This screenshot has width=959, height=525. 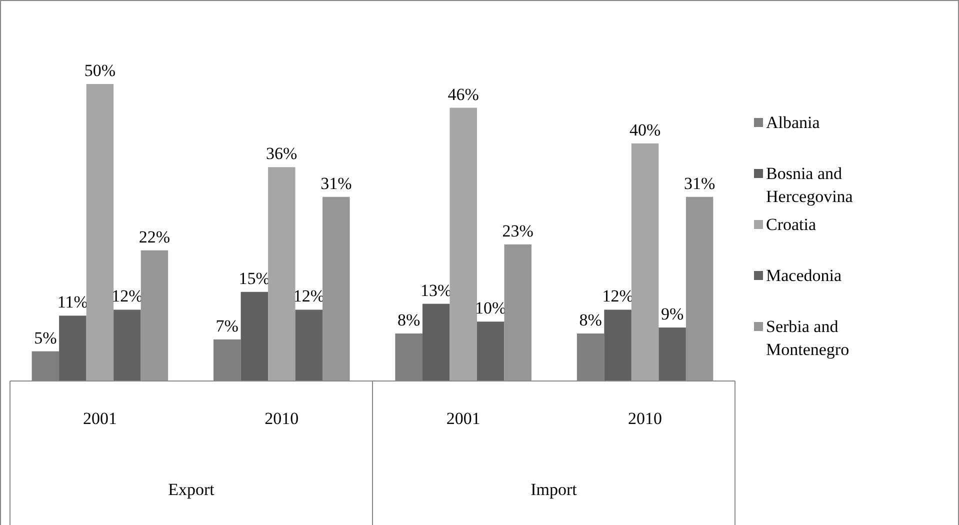 I want to click on text: Export, so click(x=191, y=489).